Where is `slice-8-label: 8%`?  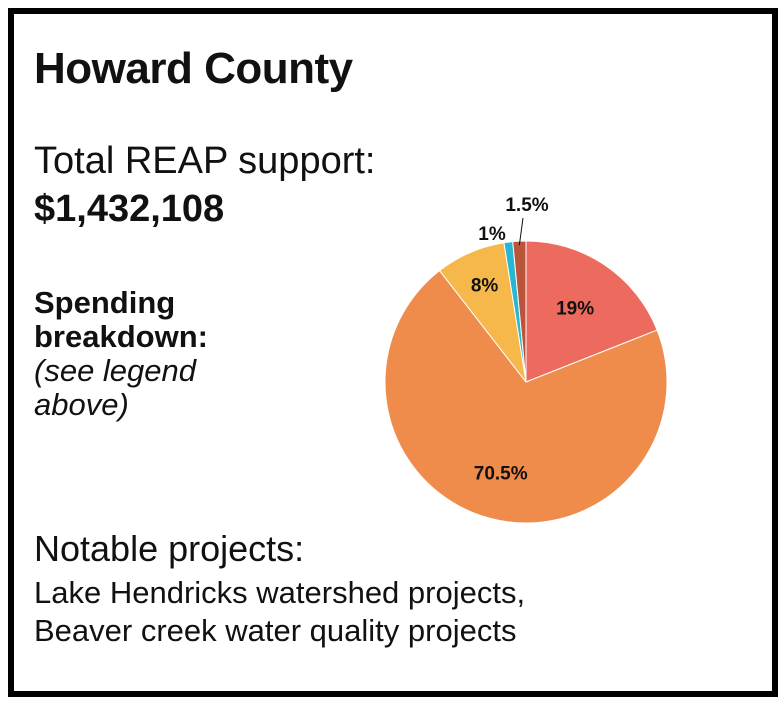
slice-8-label: 8% is located at coordinates (485, 285).